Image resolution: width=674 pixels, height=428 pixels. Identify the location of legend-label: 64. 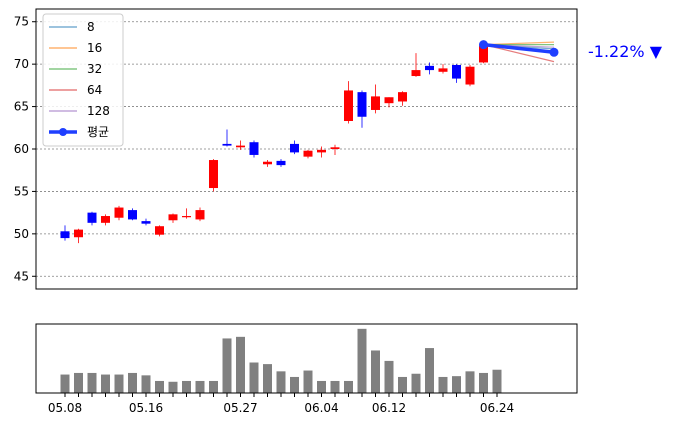
(94, 90).